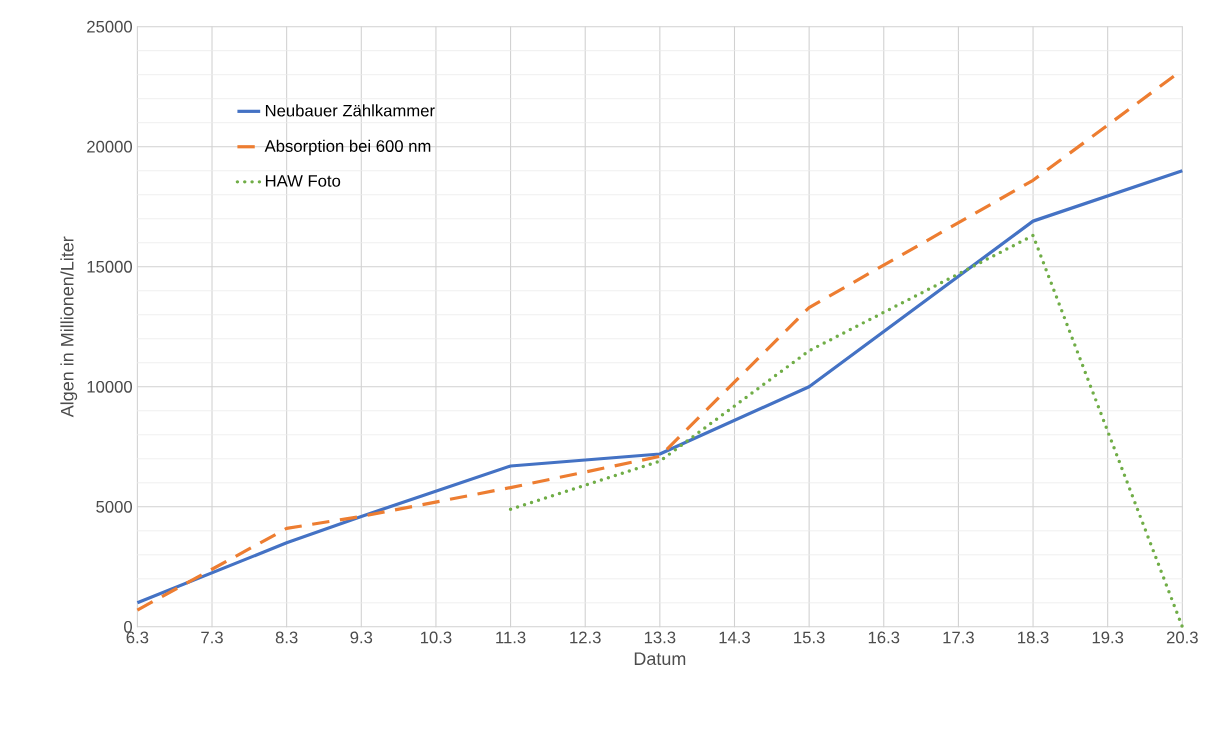  What do you see at coordinates (1033, 637) in the screenshot?
I see `x-tick-label: 18.3` at bounding box center [1033, 637].